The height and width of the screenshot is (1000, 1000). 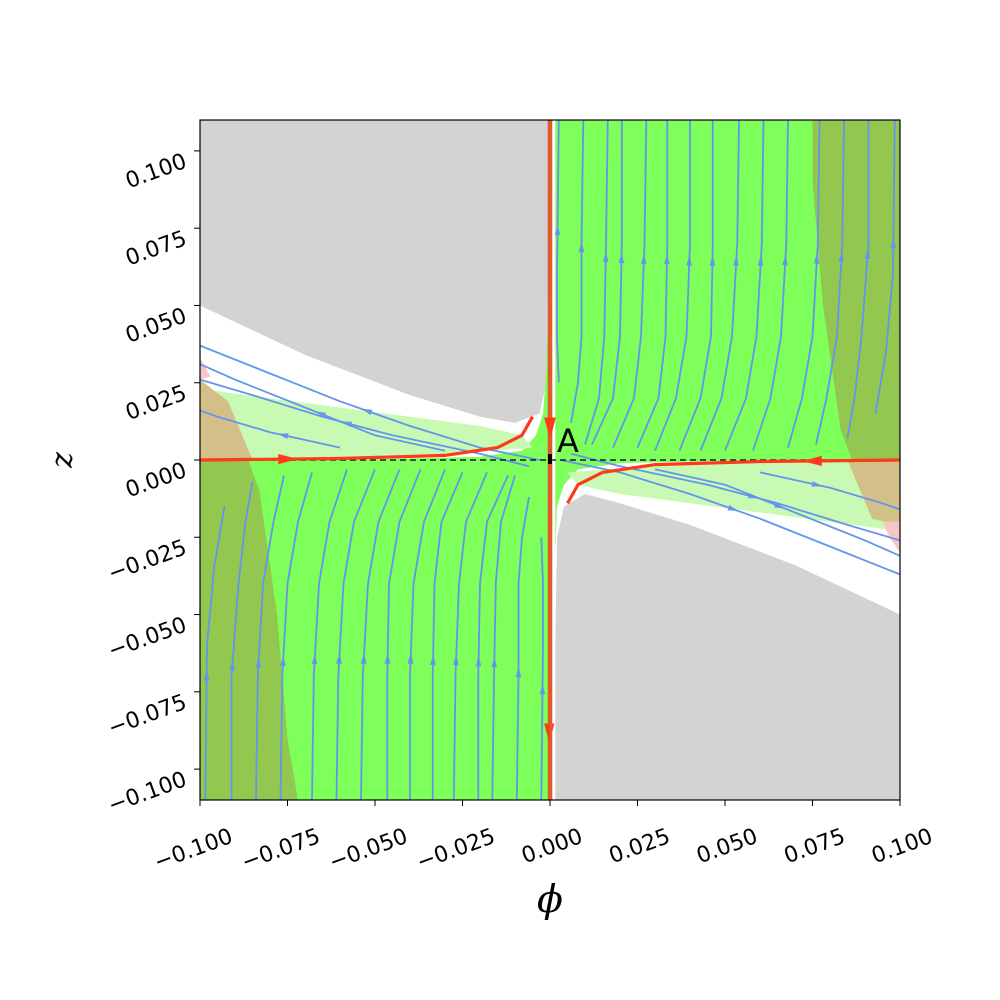 What do you see at coordinates (156, 248) in the screenshot?
I see `y-tick-label: 0.075` at bounding box center [156, 248].